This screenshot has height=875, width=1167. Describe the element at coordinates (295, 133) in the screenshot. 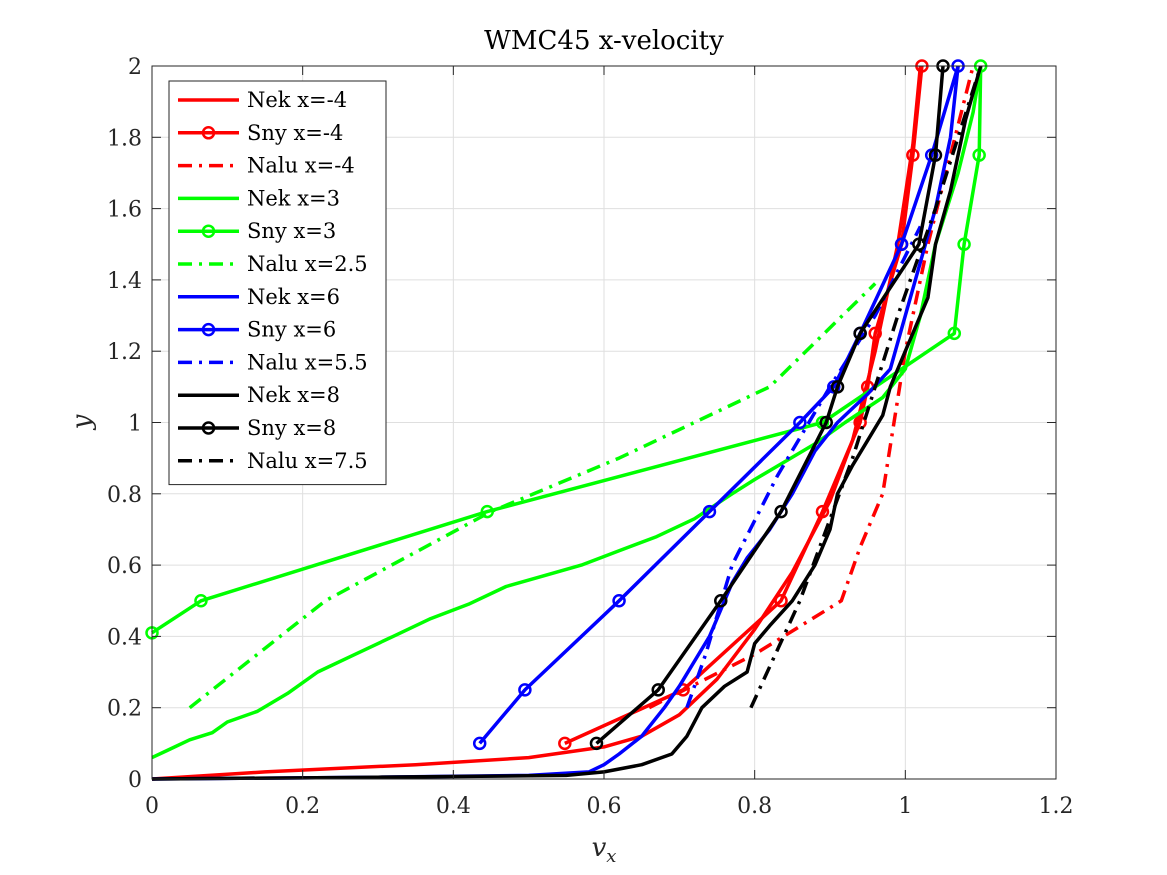

I see `legend-label: Sny x=-4` at that location.